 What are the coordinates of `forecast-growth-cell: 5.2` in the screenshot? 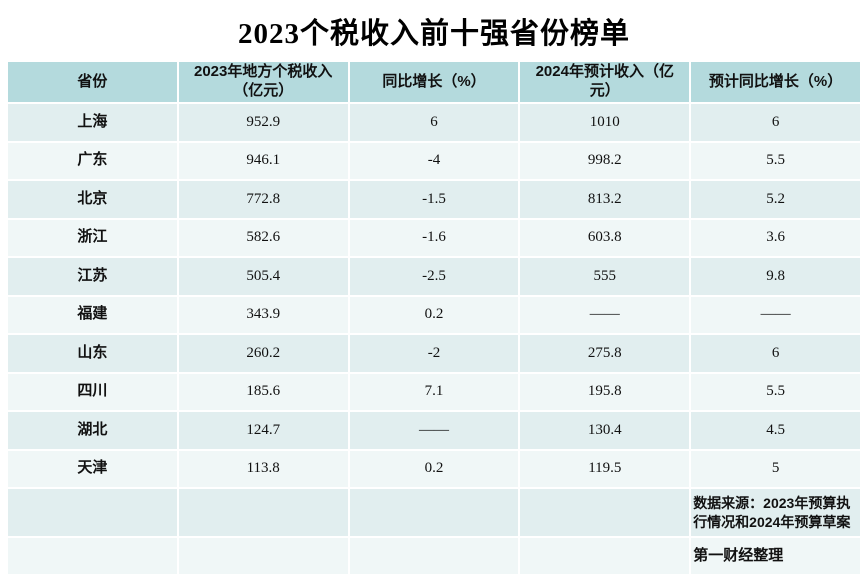 It's located at (775, 199).